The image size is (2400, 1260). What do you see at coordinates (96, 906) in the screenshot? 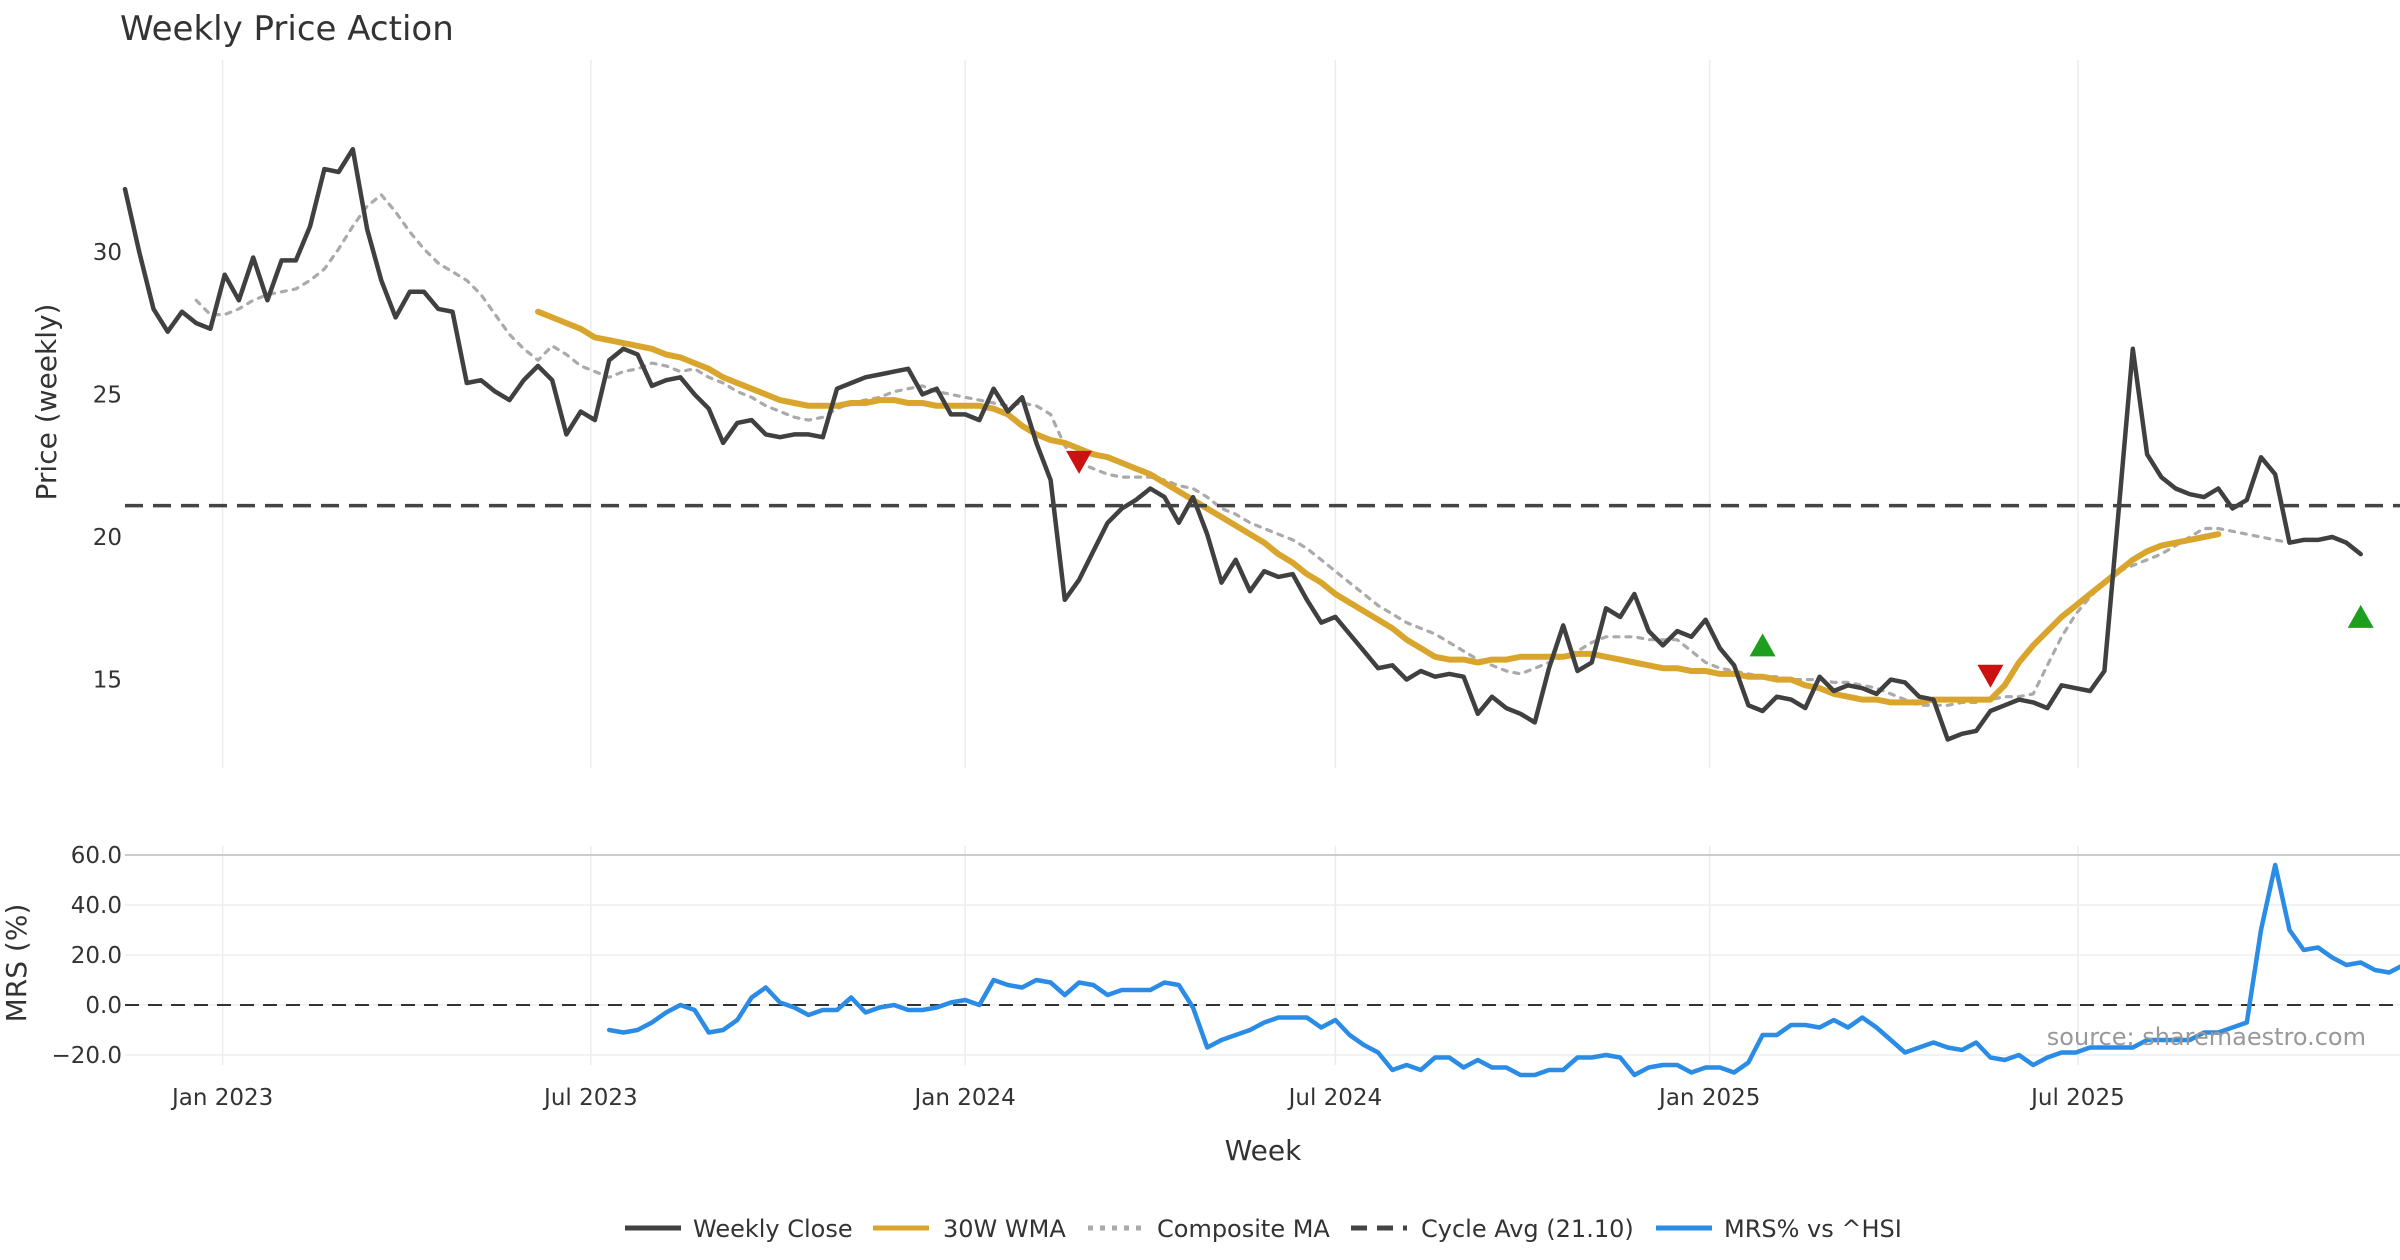
I see `mrs-y-tick-label: 40.0` at bounding box center [96, 906].